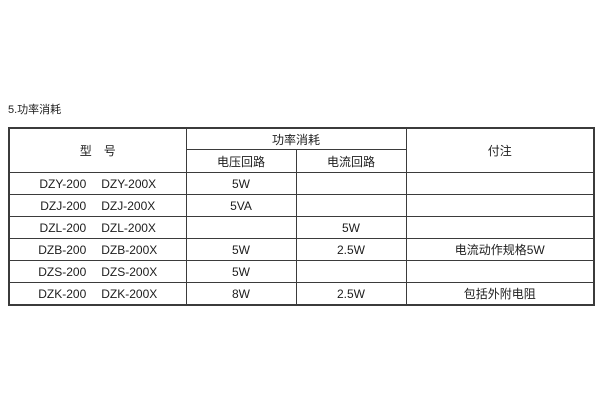  What do you see at coordinates (241, 294) in the screenshot?
I see `cell-voltage: 8W` at bounding box center [241, 294].